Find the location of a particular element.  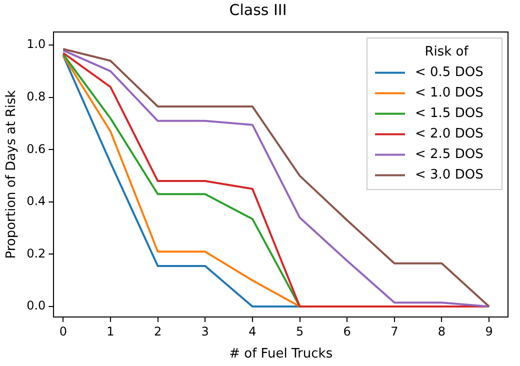

x-tick-label: 0 is located at coordinates (63, 331).